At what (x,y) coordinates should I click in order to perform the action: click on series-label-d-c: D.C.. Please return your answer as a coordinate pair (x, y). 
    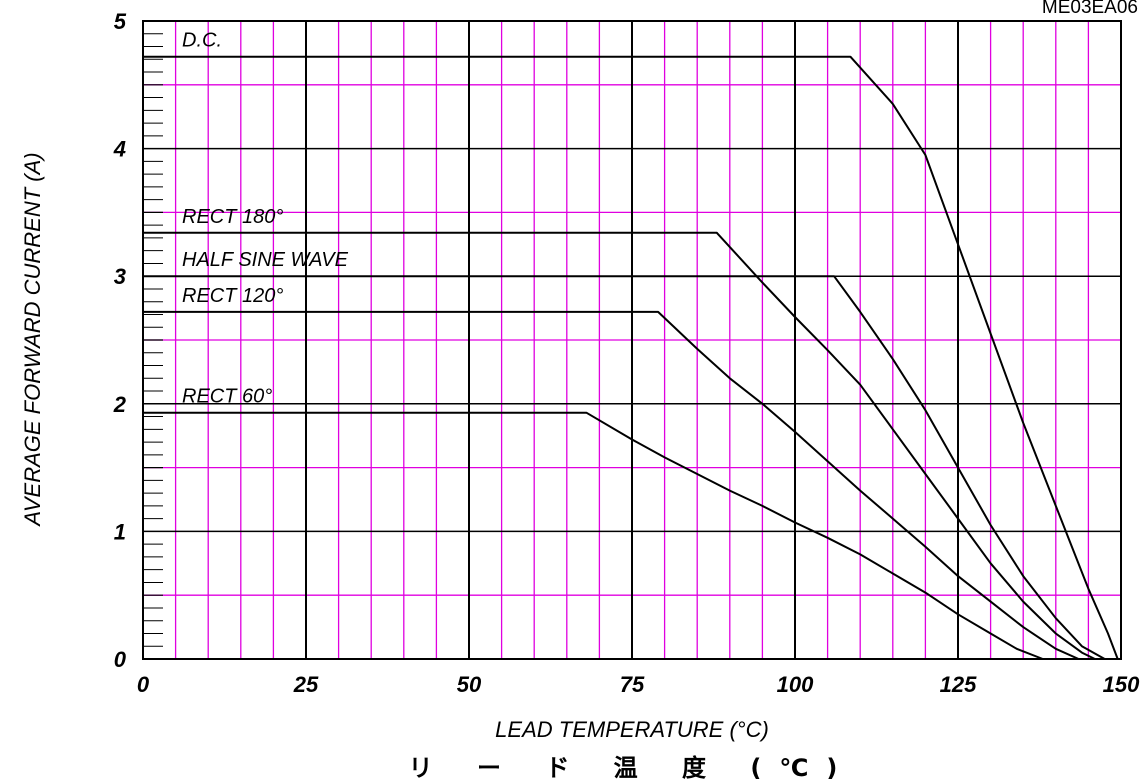
    Looking at the image, I should click on (202, 41).